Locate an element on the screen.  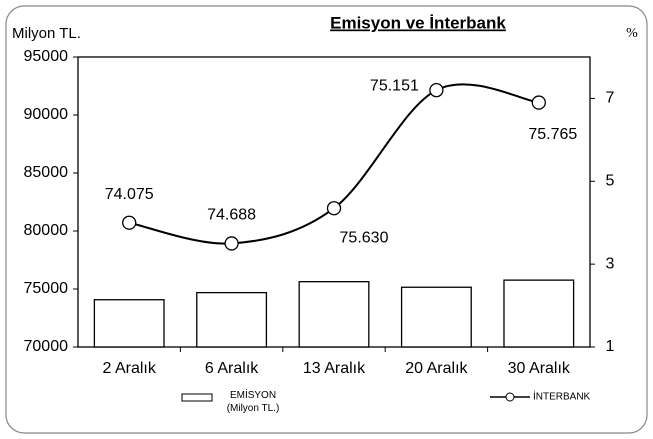
y-tick-label: 70000 is located at coordinates (46, 346).